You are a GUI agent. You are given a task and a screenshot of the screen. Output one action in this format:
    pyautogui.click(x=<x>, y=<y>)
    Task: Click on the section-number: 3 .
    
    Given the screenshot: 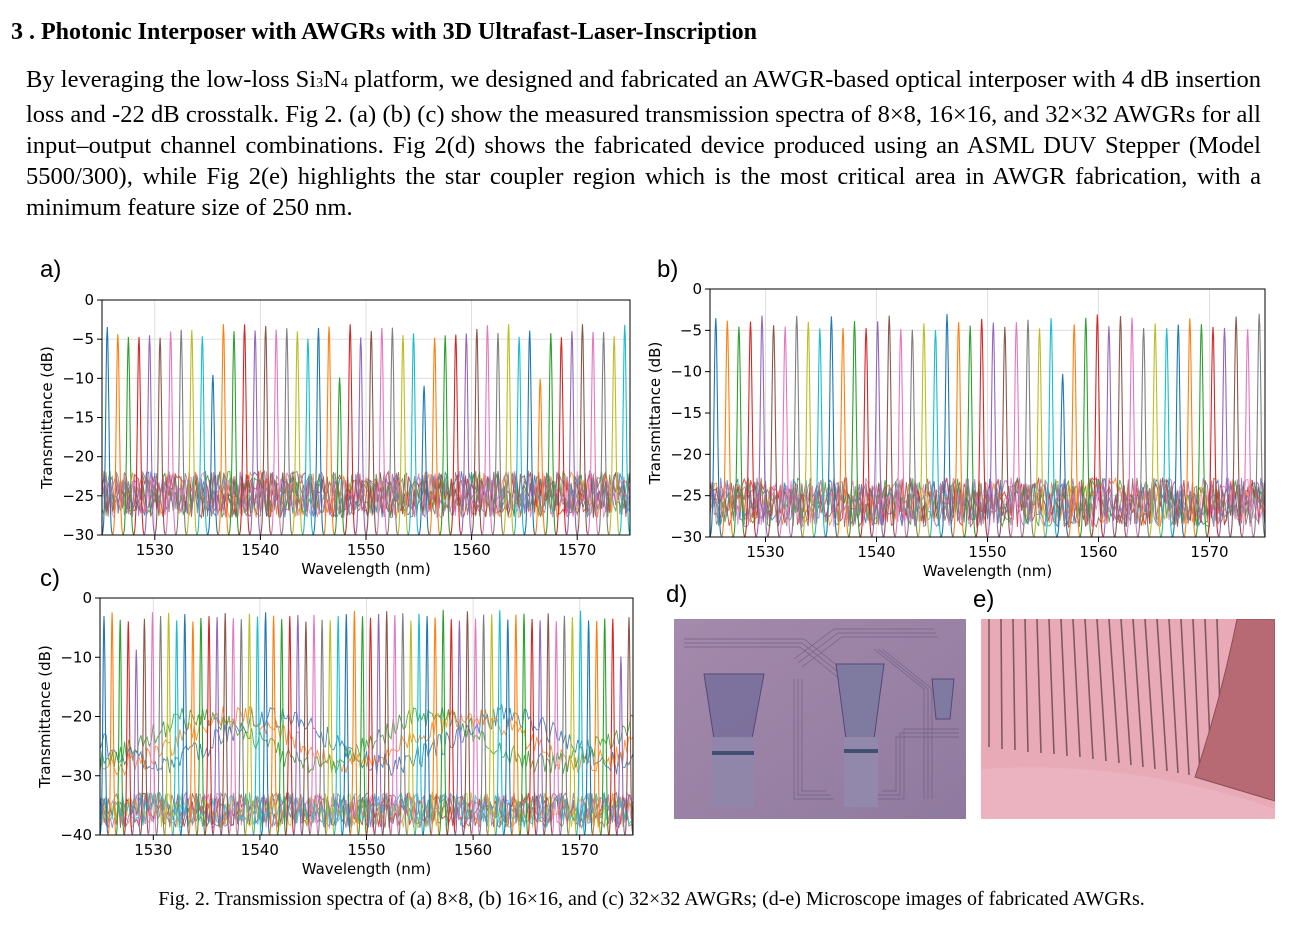 What is the action you would take?
    pyautogui.click(x=23, y=32)
    